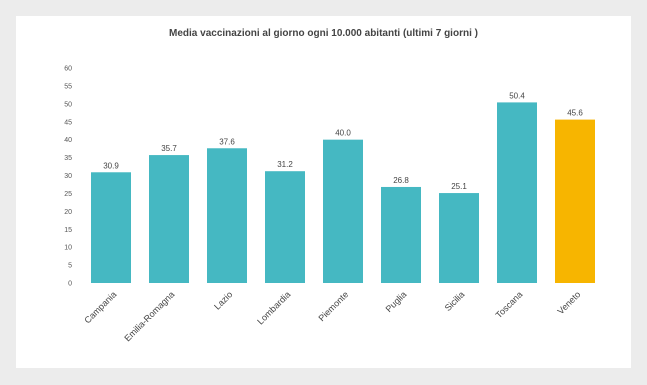  What do you see at coordinates (459, 238) in the screenshot?
I see `bar-sicilia` at bounding box center [459, 238].